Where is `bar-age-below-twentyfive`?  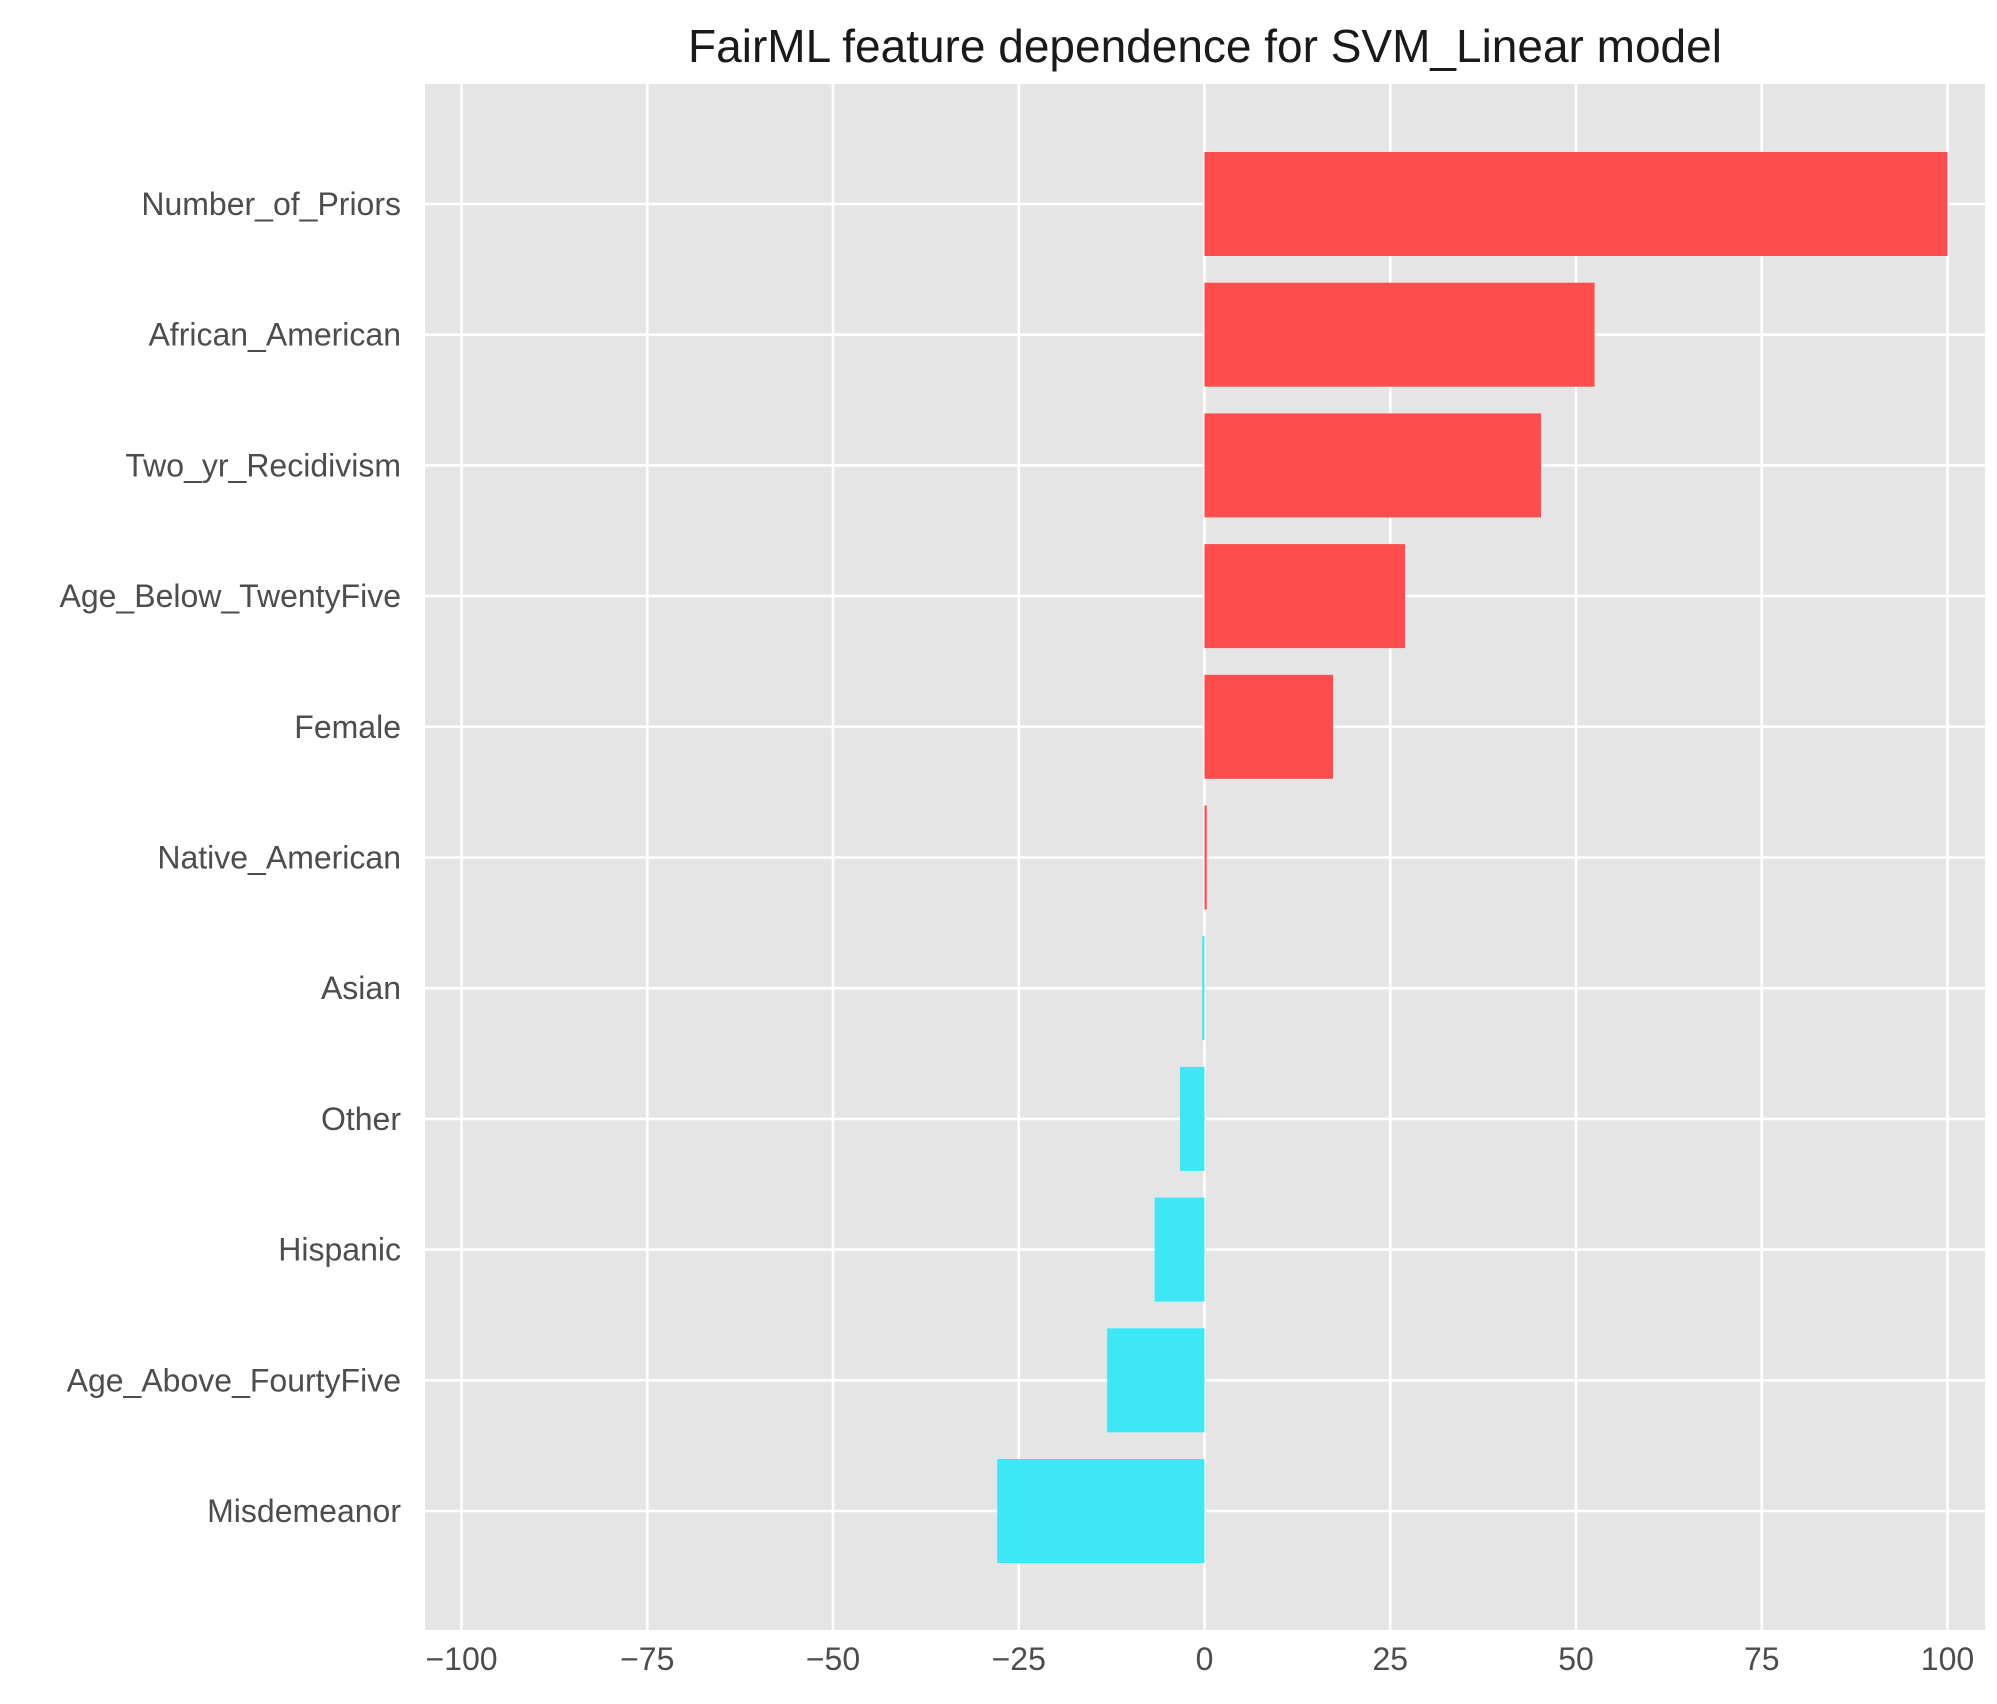 bar-age-below-twentyfive is located at coordinates (1305, 596).